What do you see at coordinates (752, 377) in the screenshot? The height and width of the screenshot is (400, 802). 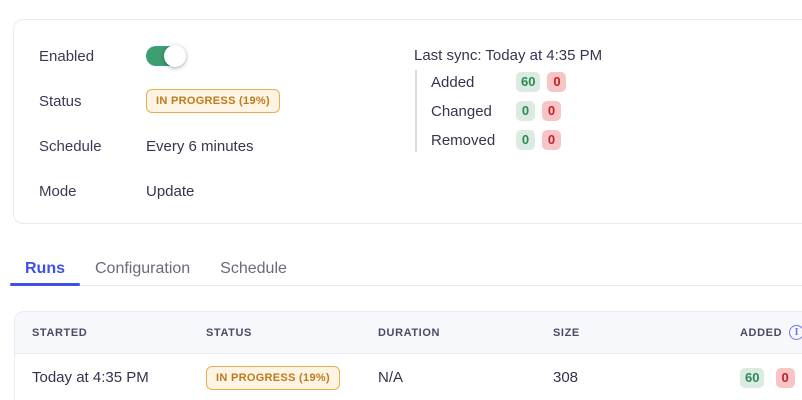 I see `row-added-success-chip: 60` at bounding box center [752, 377].